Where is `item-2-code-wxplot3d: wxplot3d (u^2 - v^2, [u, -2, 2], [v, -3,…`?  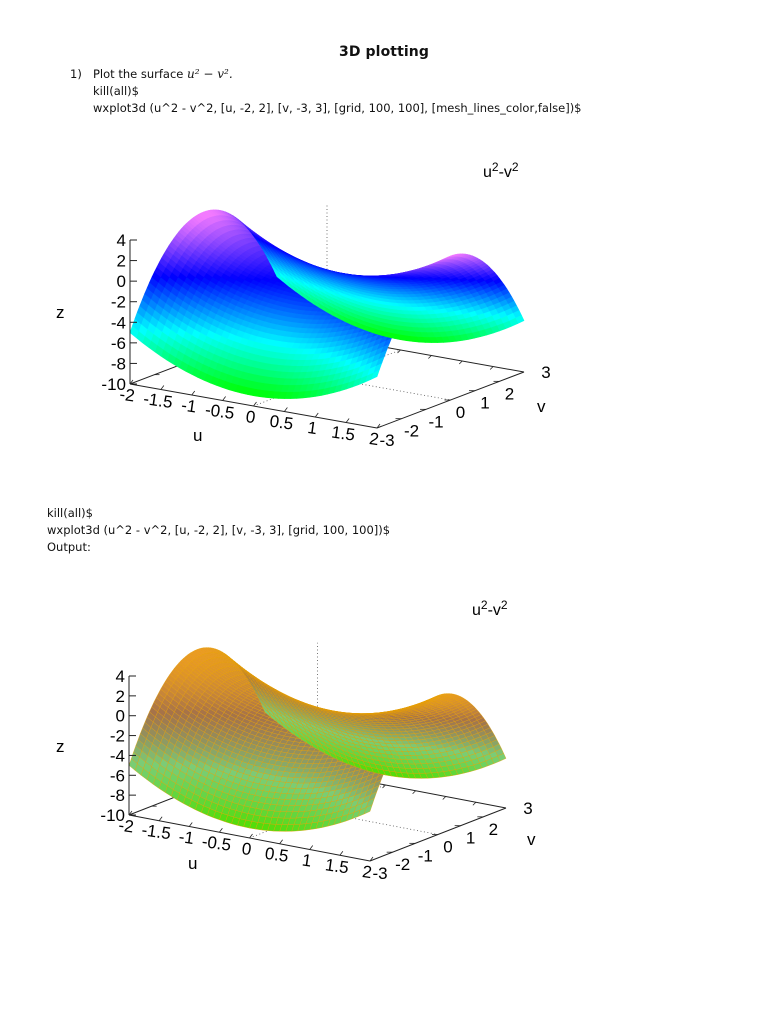
item-2-code-wxplot3d: wxplot3d (u^2 - v^2, [u, -2, 2], [v, -3,… is located at coordinates (219, 530).